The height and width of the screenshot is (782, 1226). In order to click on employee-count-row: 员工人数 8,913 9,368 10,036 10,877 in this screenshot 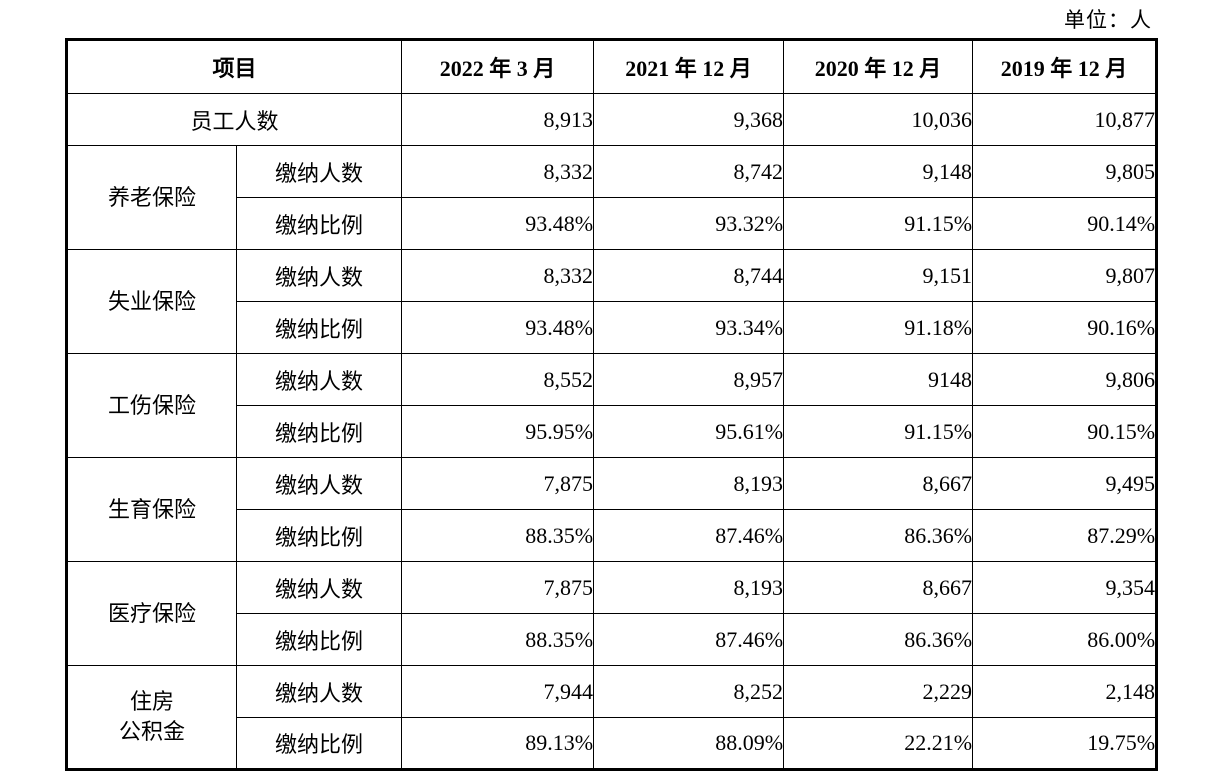, I will do `click(611, 119)`.